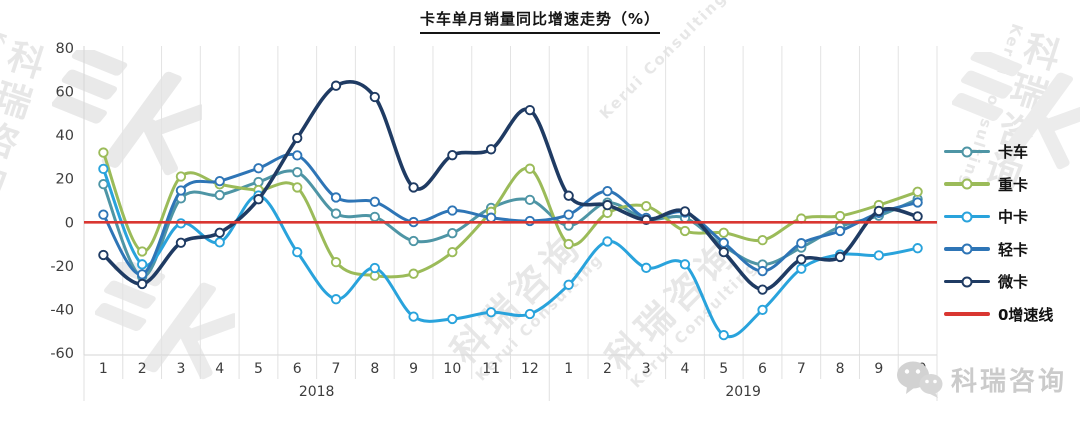 The width and height of the screenshot is (1080, 431). Describe the element at coordinates (1026, 314) in the screenshot. I see `legend-label: 0增速线` at that location.